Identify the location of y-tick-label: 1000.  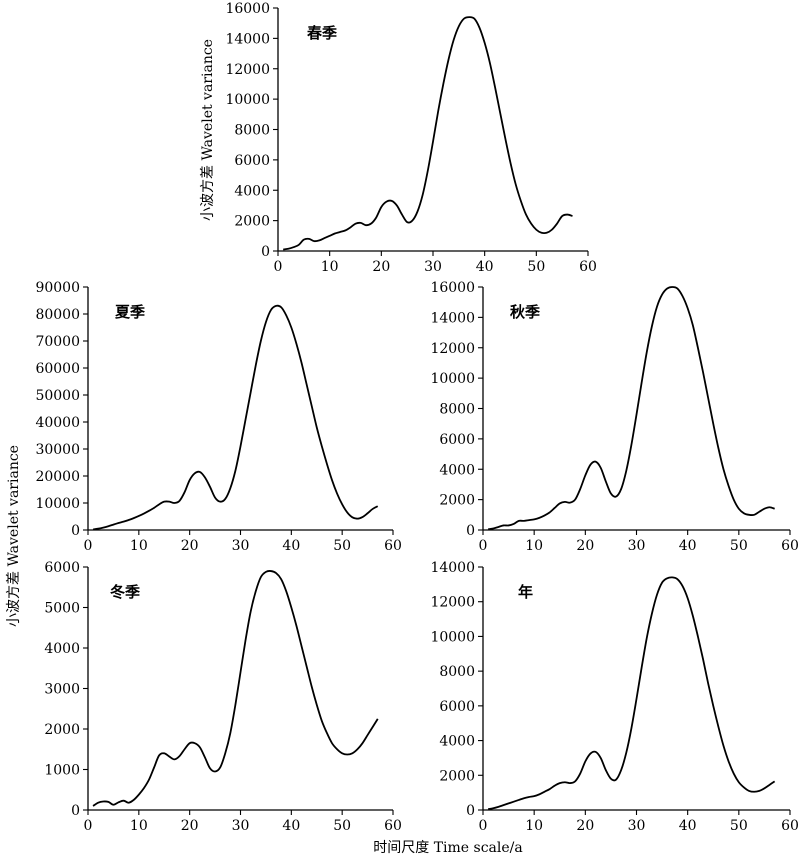
(62, 771).